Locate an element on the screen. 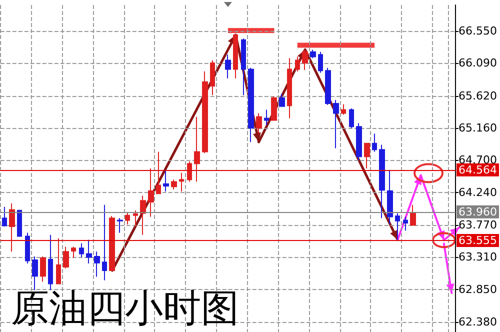 This screenshot has height=332, width=500. y-tick-label: 63.770 is located at coordinates (478, 225).